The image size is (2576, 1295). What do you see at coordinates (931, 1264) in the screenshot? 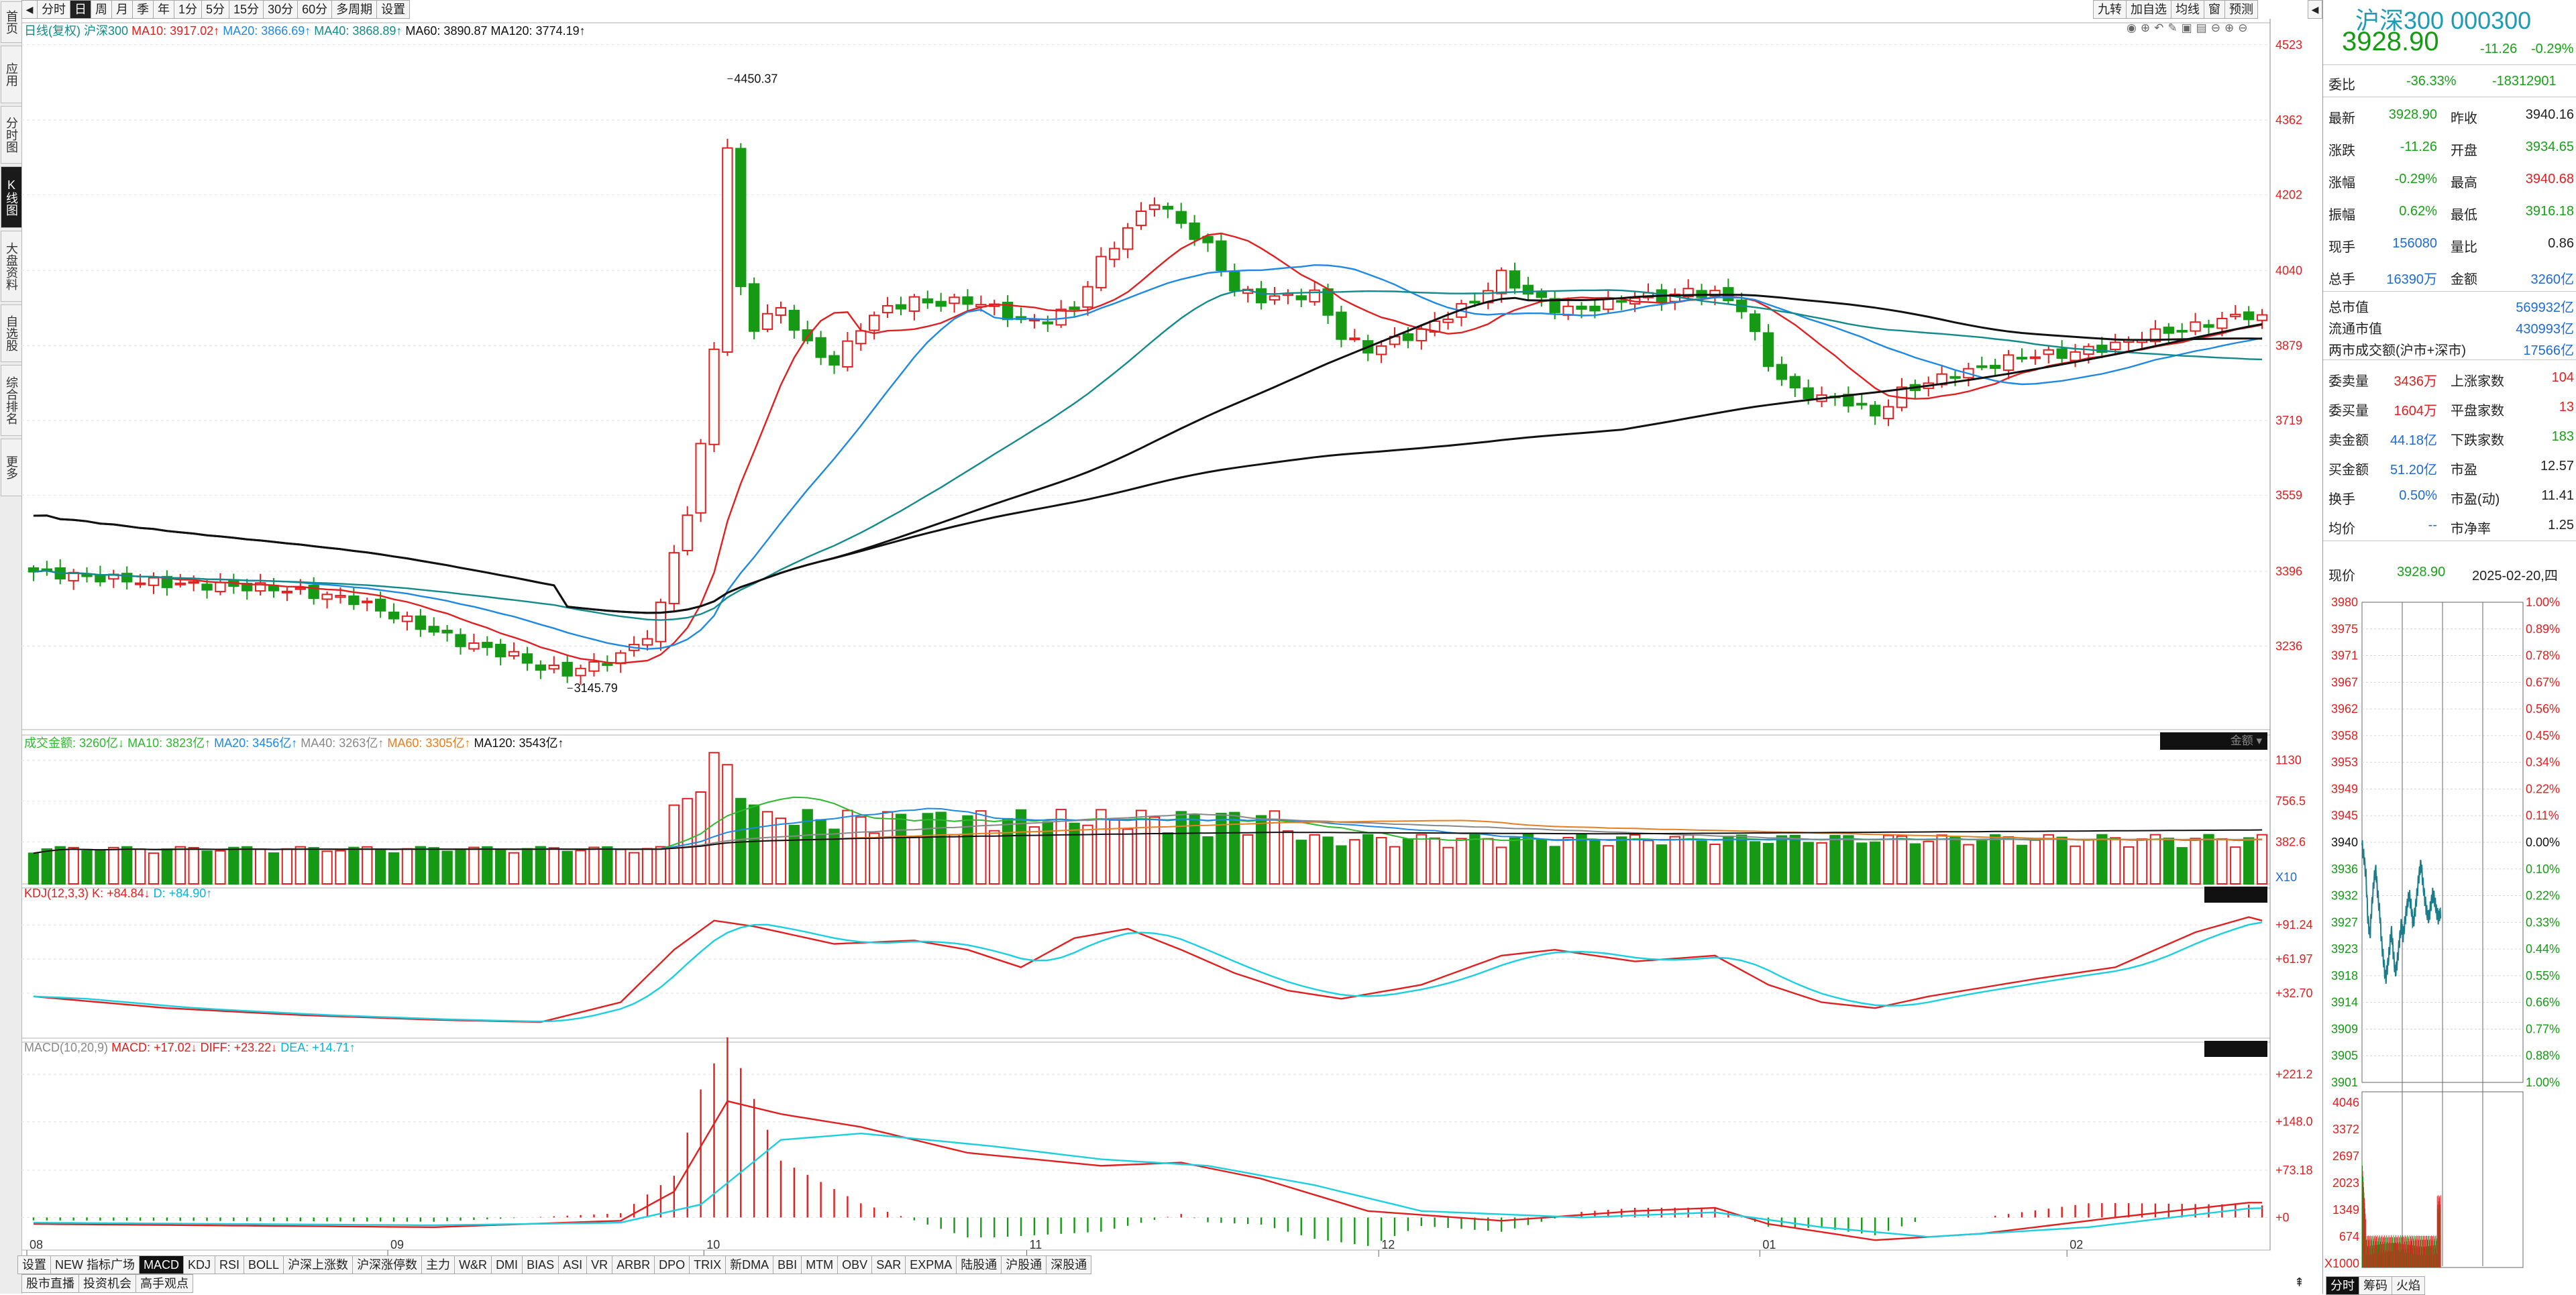
I see `indicator-tab-22: EXPMA` at bounding box center [931, 1264].